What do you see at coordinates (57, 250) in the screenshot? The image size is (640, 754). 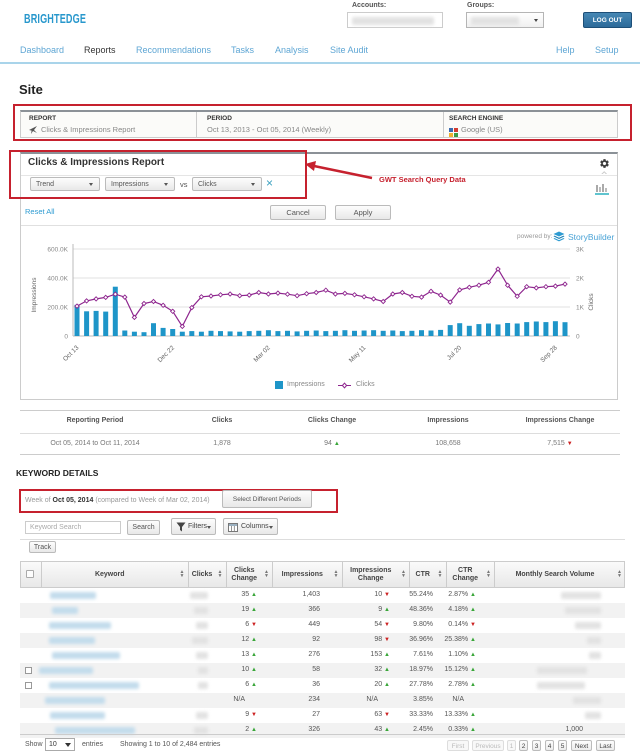 I see `svg-text: 600.0K` at bounding box center [57, 250].